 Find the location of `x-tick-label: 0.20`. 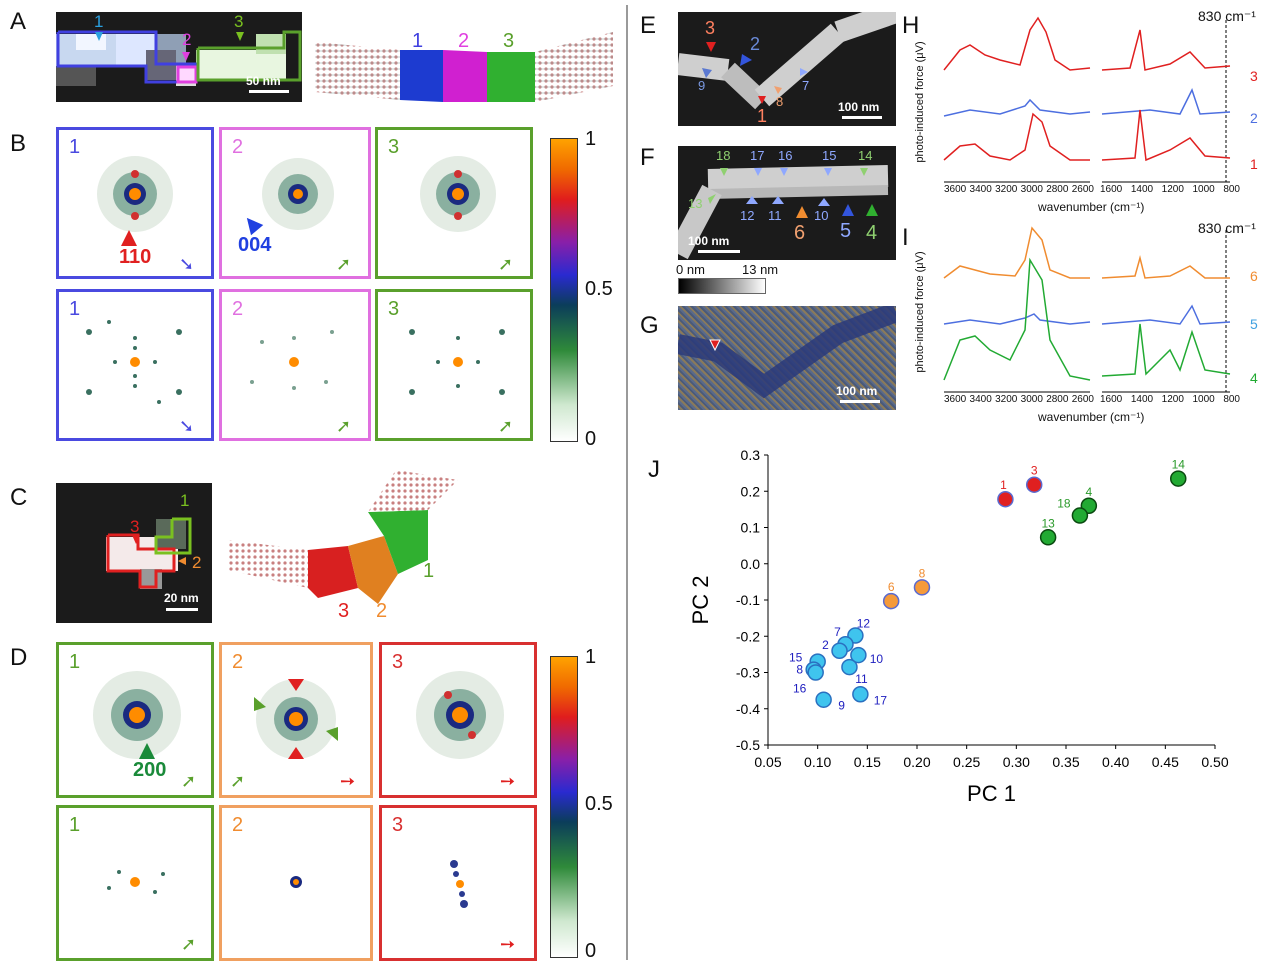

x-tick-label: 0.20 is located at coordinates (916, 762).